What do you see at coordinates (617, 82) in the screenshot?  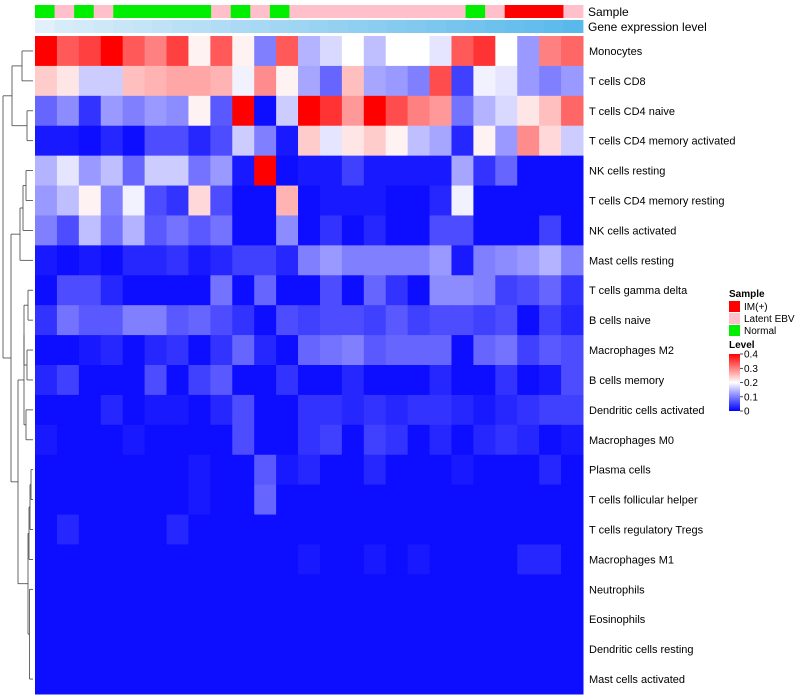 I see `row-label: T cells CD8` at bounding box center [617, 82].